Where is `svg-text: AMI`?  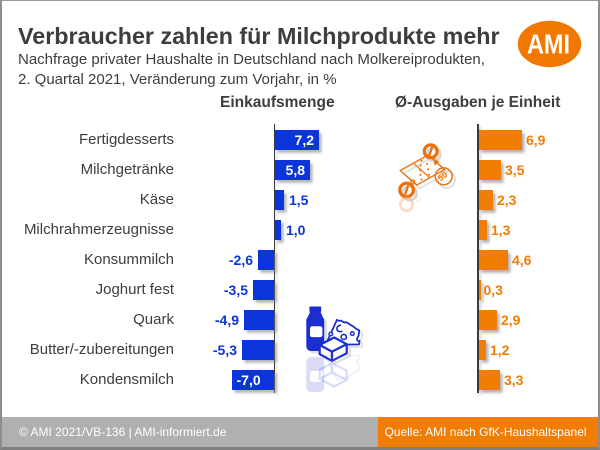
svg-text: AMI is located at coordinates (548, 45).